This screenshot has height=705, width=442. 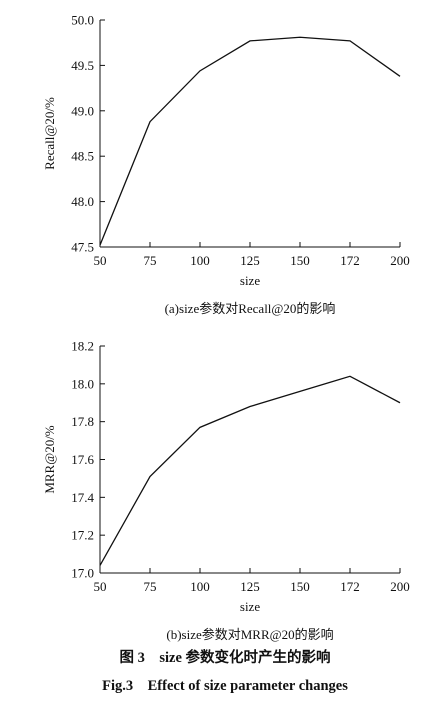 What do you see at coordinates (49, 133) in the screenshot?
I see `y-axis-label: Recall@20/%` at bounding box center [49, 133].